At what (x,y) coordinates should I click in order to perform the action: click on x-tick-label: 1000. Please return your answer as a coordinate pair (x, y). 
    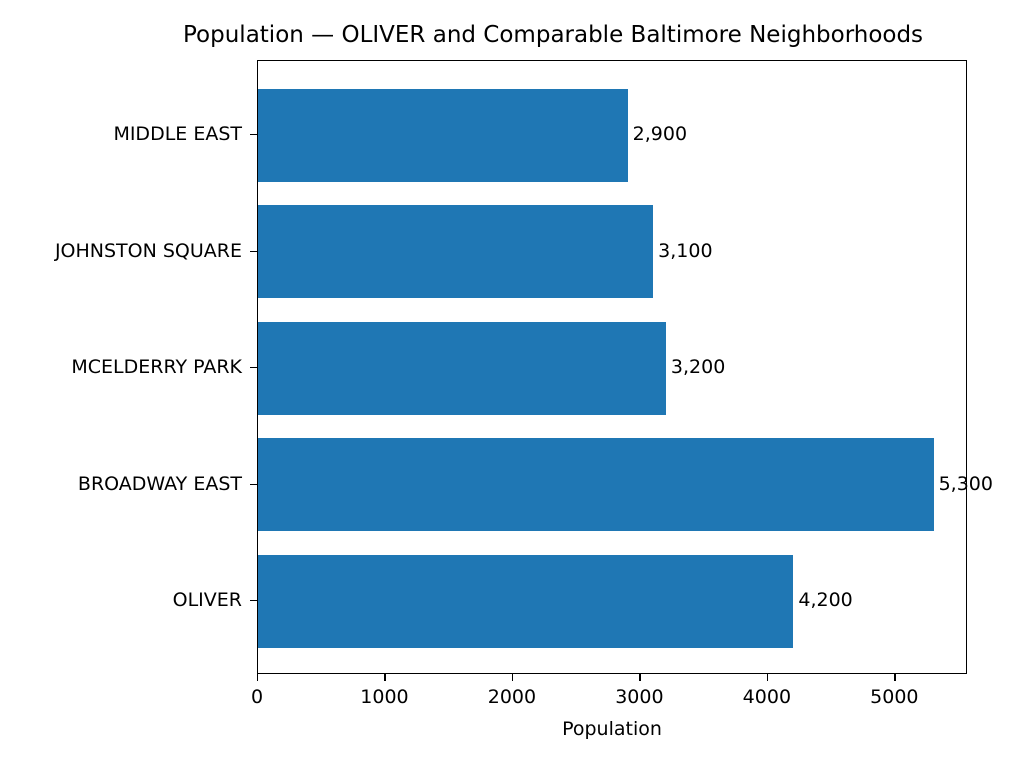
    Looking at the image, I should click on (384, 697).